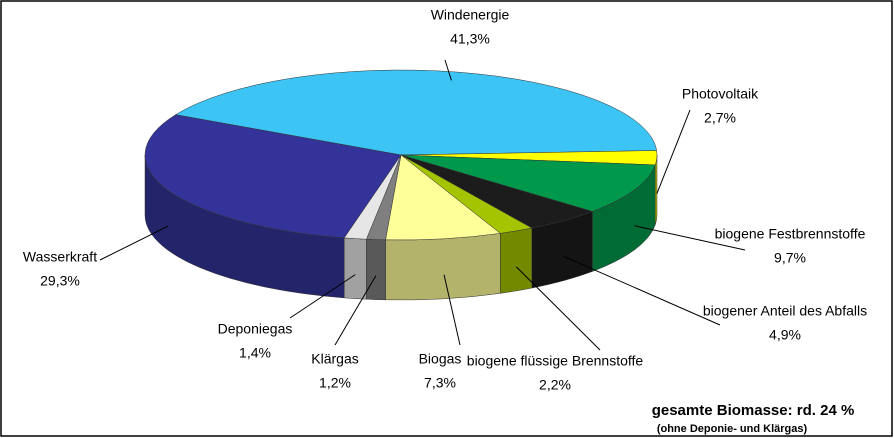 The image size is (894, 438). I want to click on value-label: 41,3%, so click(470, 39).